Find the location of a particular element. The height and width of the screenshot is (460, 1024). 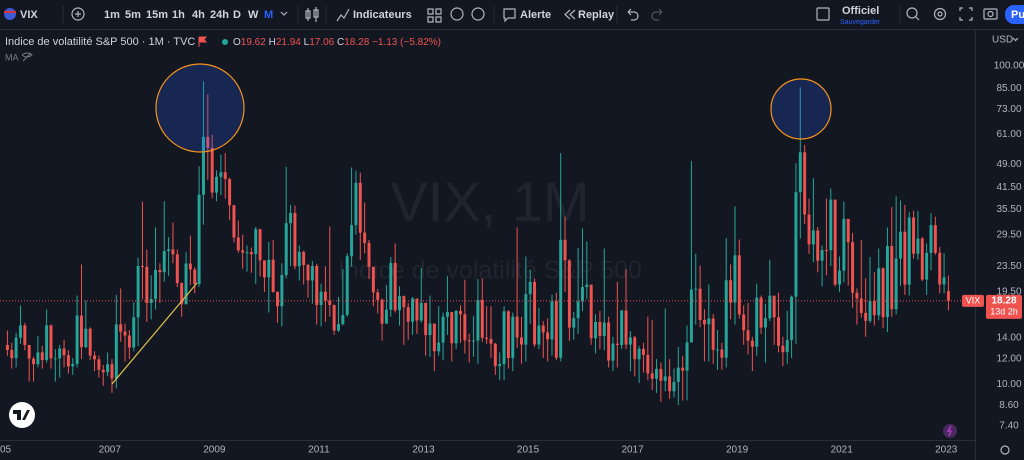

chevron is located at coordinates (284, 13).